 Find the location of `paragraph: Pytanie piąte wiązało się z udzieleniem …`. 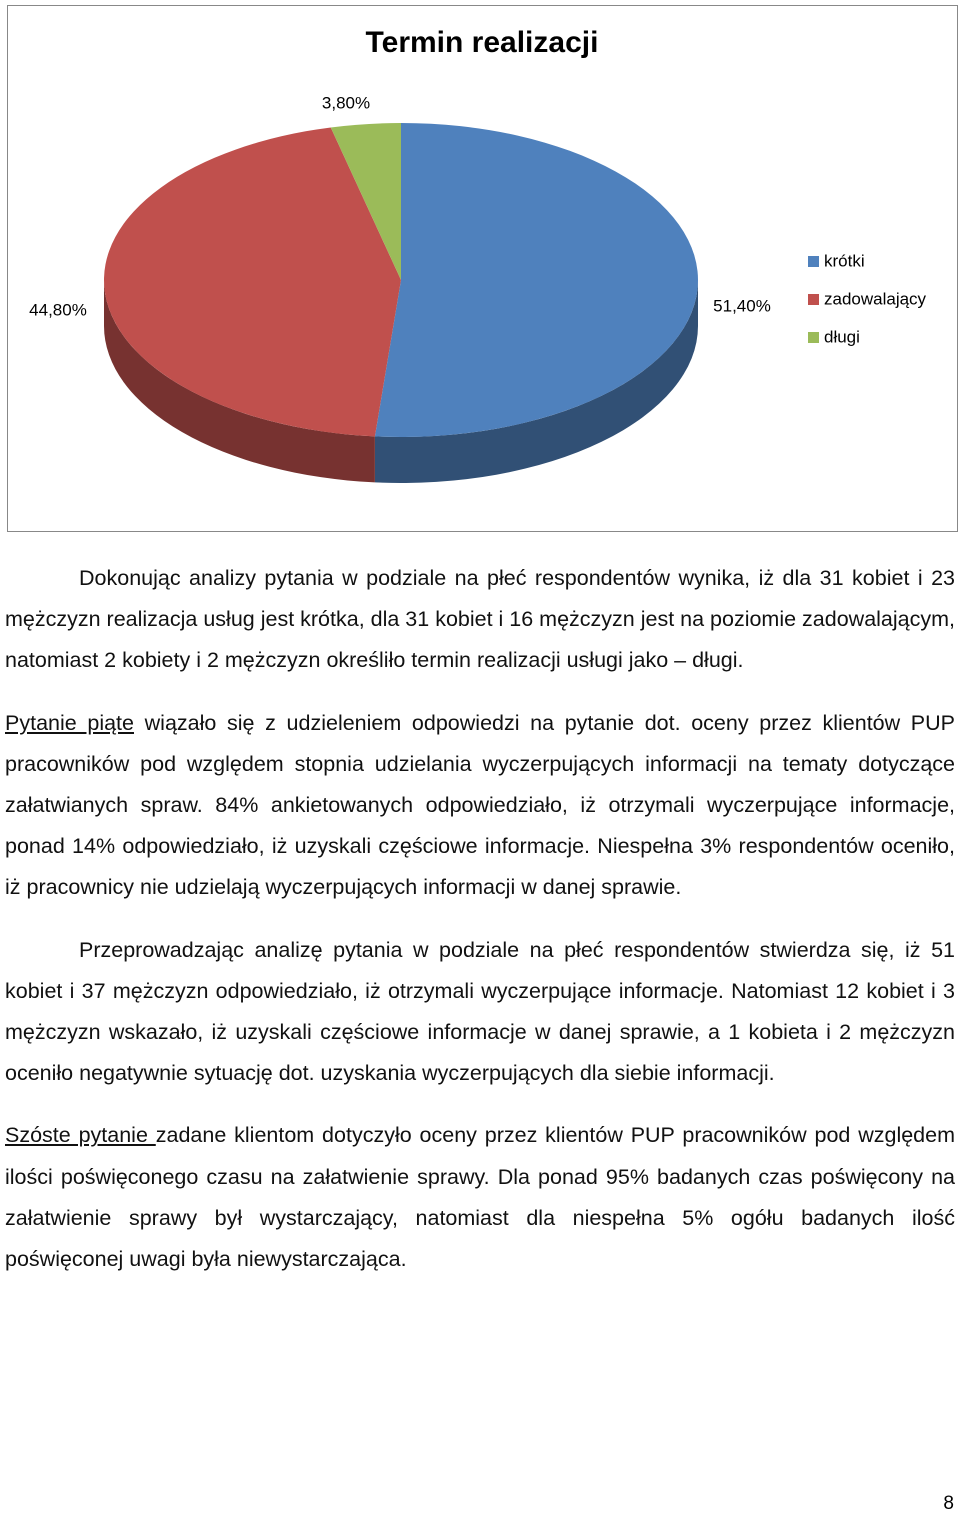

paragraph: Pytanie piąte wiązało się z udzieleniem … is located at coordinates (480, 806).